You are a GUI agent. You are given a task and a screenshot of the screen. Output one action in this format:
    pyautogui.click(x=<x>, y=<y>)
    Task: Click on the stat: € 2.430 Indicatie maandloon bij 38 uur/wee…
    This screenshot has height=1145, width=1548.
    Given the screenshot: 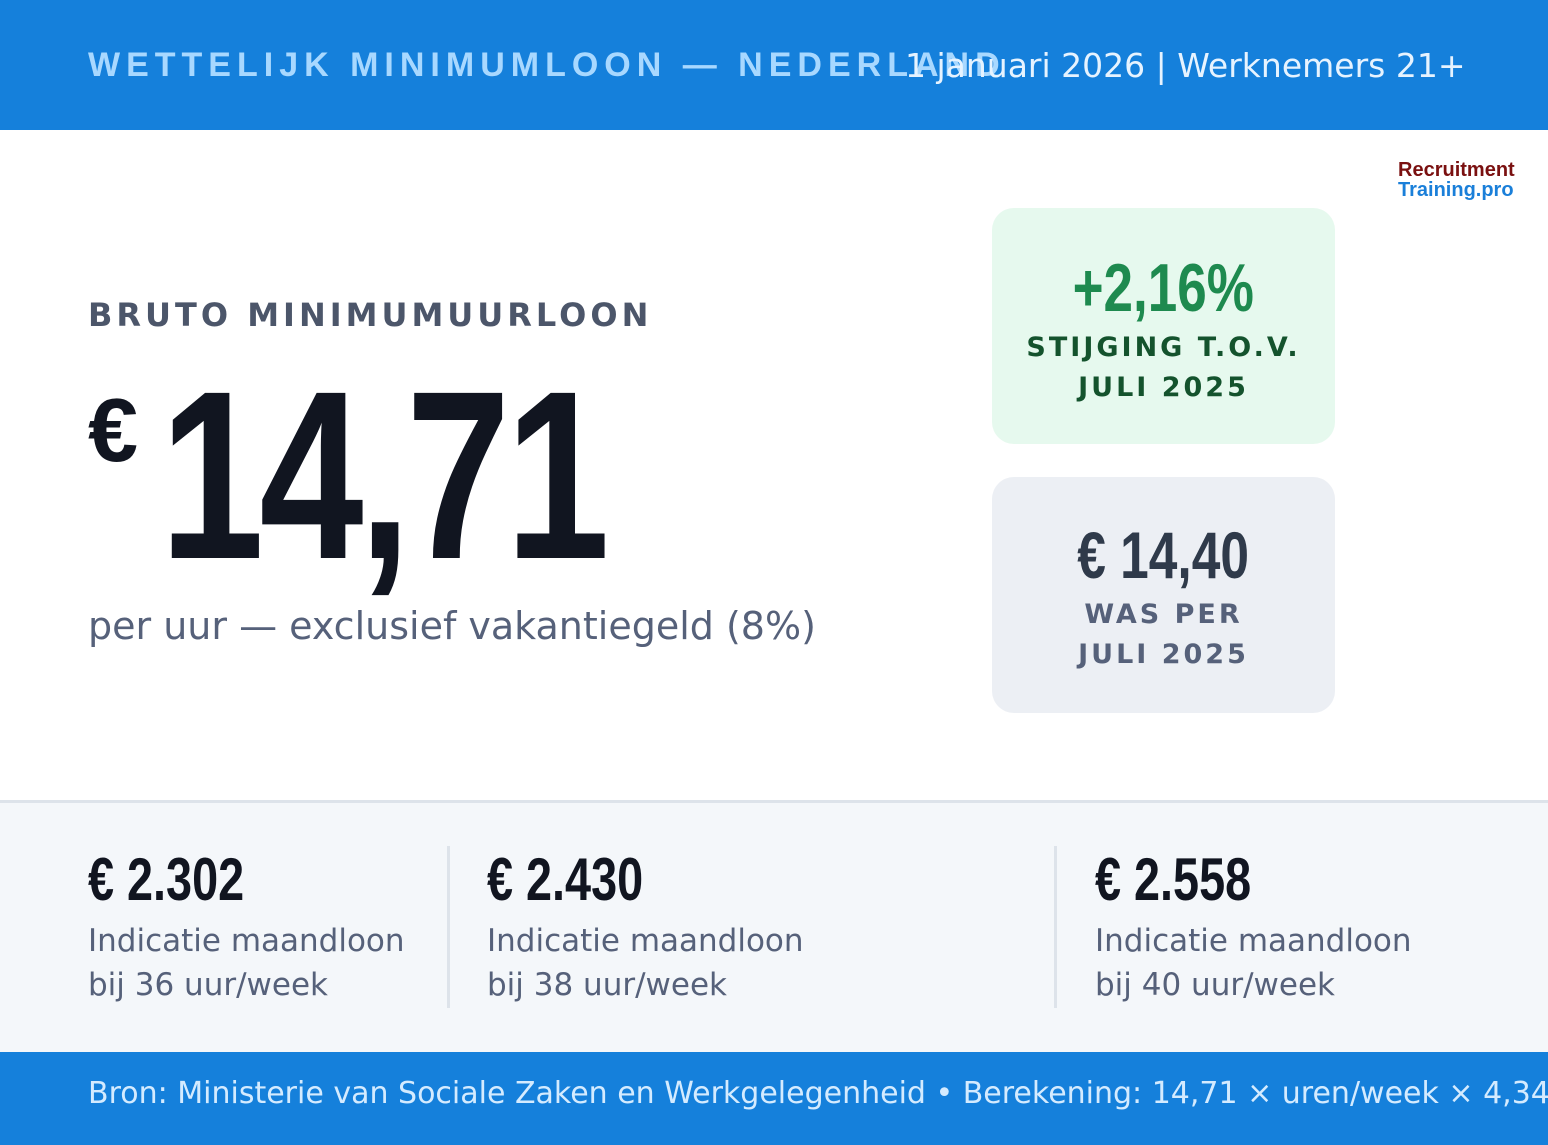 What is the action you would take?
    pyautogui.click(x=645, y=926)
    